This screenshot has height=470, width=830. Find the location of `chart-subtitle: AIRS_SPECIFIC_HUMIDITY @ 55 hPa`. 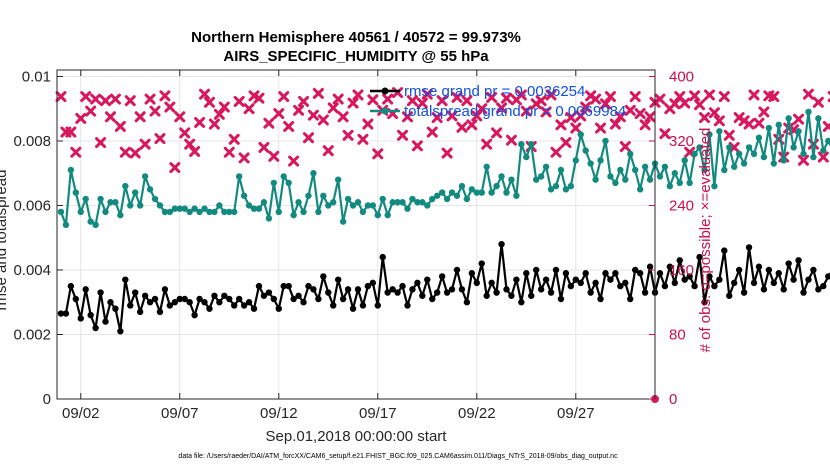

chart-subtitle: AIRS_SPECIFIC_HUMIDITY @ 55 hPa is located at coordinates (356, 56).